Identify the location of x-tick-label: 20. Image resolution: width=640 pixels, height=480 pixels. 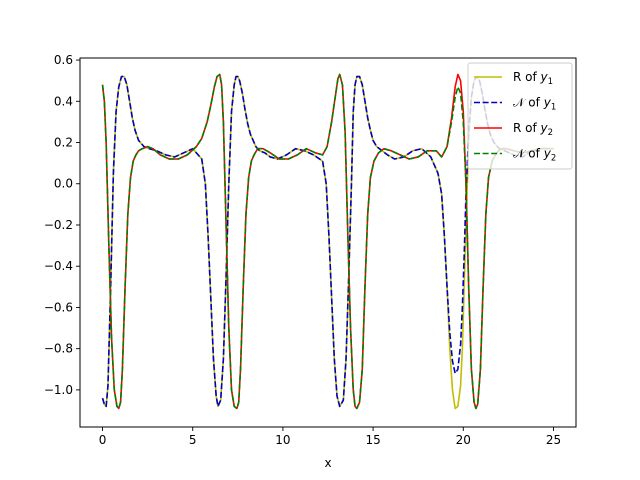
(463, 440).